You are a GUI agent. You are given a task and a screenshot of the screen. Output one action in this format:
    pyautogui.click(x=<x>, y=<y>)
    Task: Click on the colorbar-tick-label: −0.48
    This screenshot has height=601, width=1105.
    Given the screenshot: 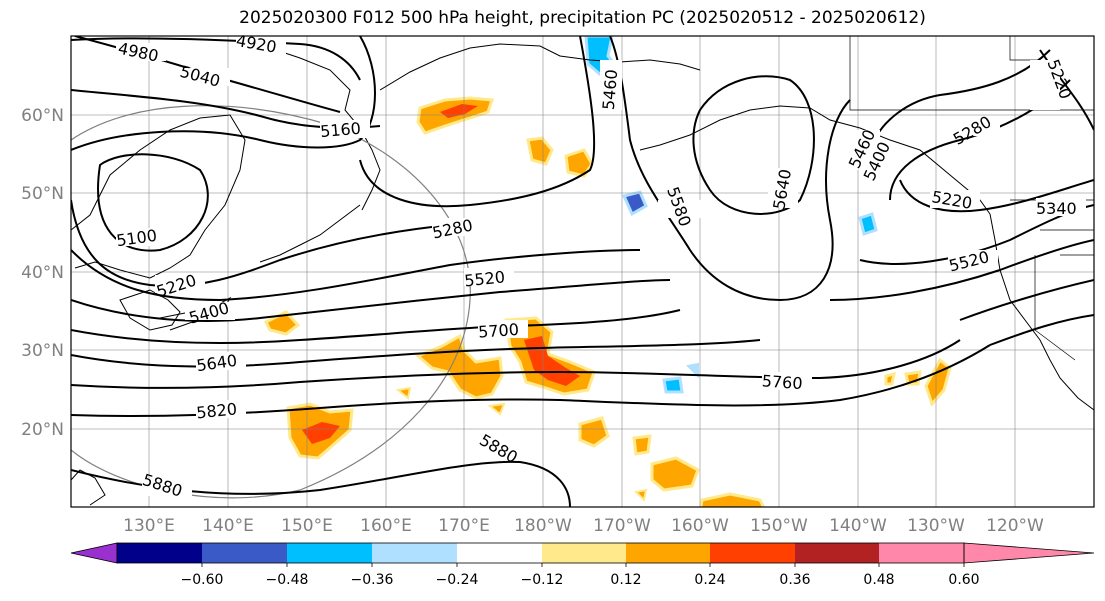 What is the action you would take?
    pyautogui.click(x=287, y=580)
    